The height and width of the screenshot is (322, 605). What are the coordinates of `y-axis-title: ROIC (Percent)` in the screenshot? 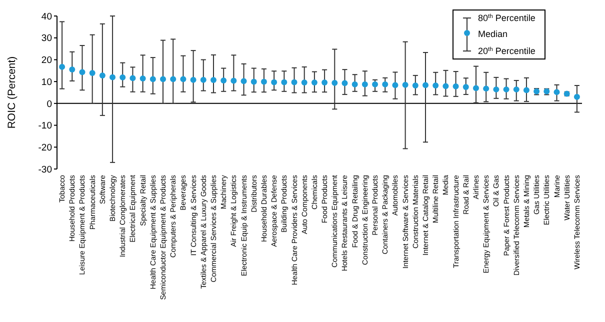 It's located at (12, 92).